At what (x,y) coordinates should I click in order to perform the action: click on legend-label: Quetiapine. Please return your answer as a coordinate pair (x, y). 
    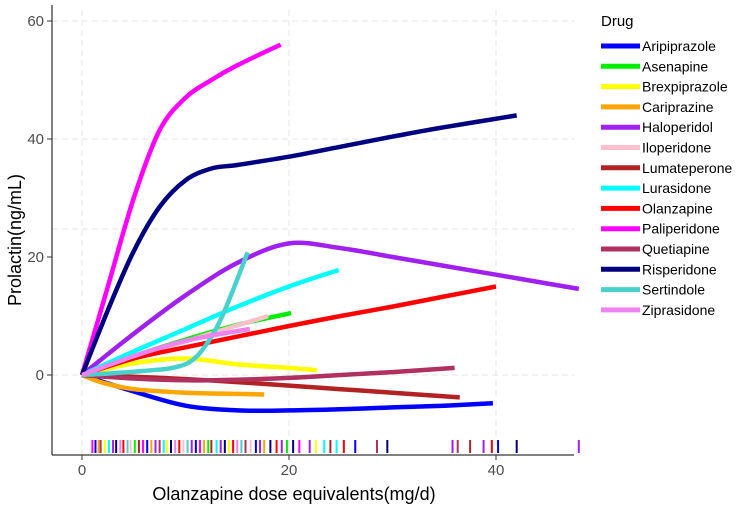
    Looking at the image, I should click on (676, 249).